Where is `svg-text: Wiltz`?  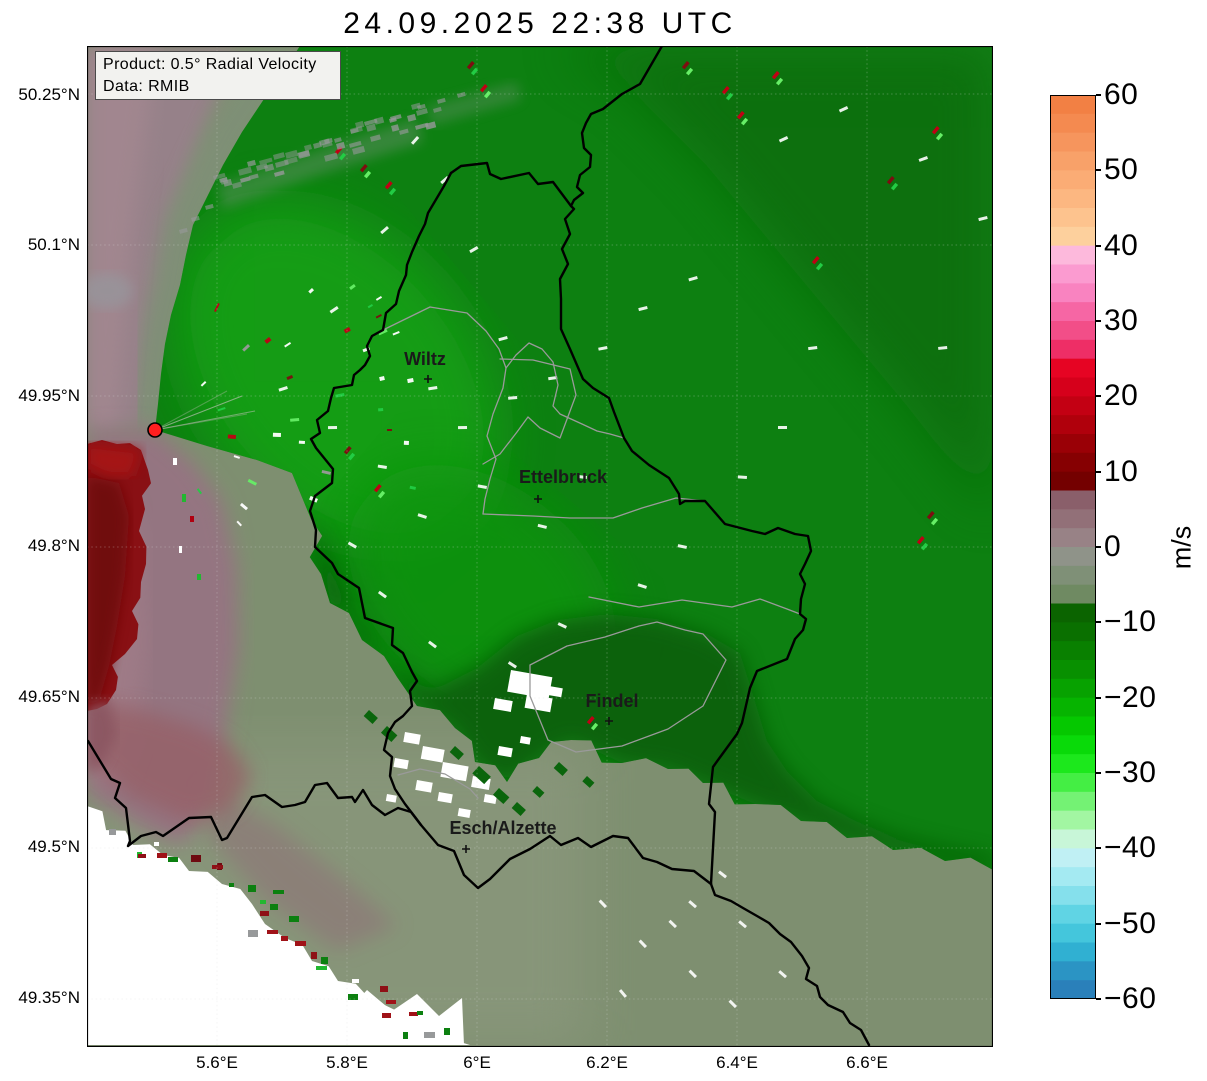
svg-text: Wiltz is located at coordinates (425, 359).